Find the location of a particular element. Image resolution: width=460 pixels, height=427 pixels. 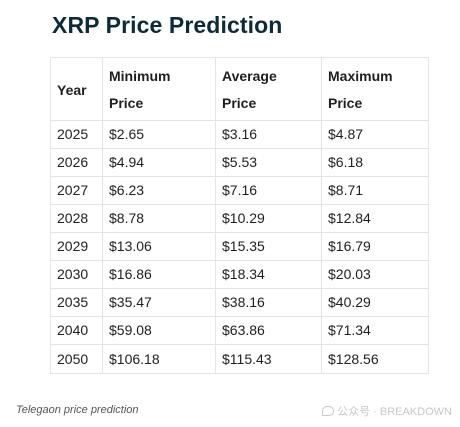

cell-min: $16.86 is located at coordinates (159, 274).